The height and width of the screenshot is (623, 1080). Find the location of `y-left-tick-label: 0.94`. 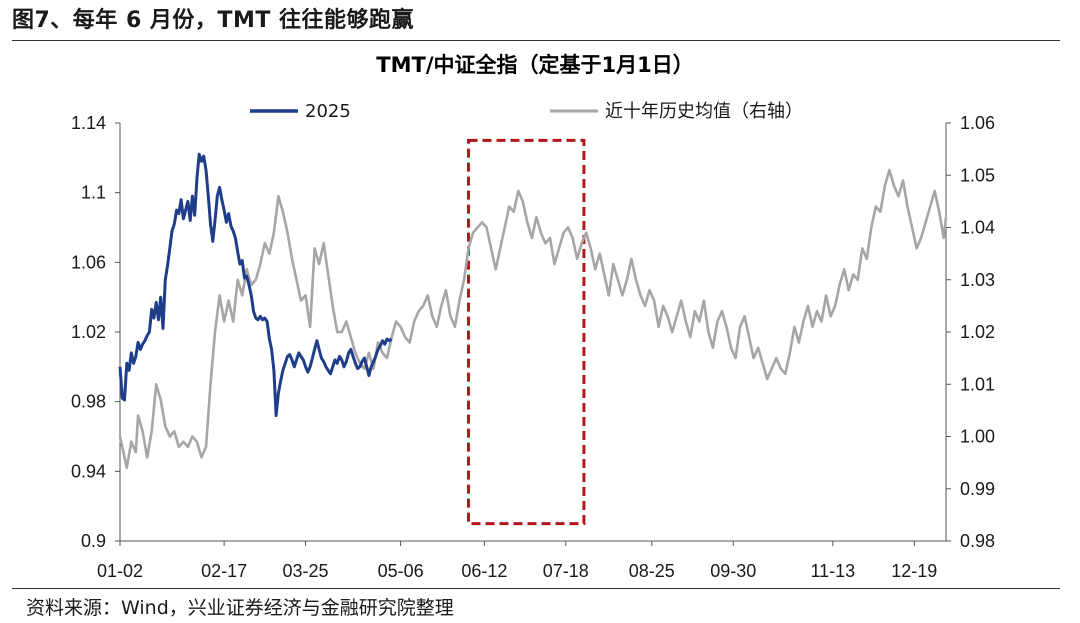

y-left-tick-label: 0.94 is located at coordinates (88, 471).